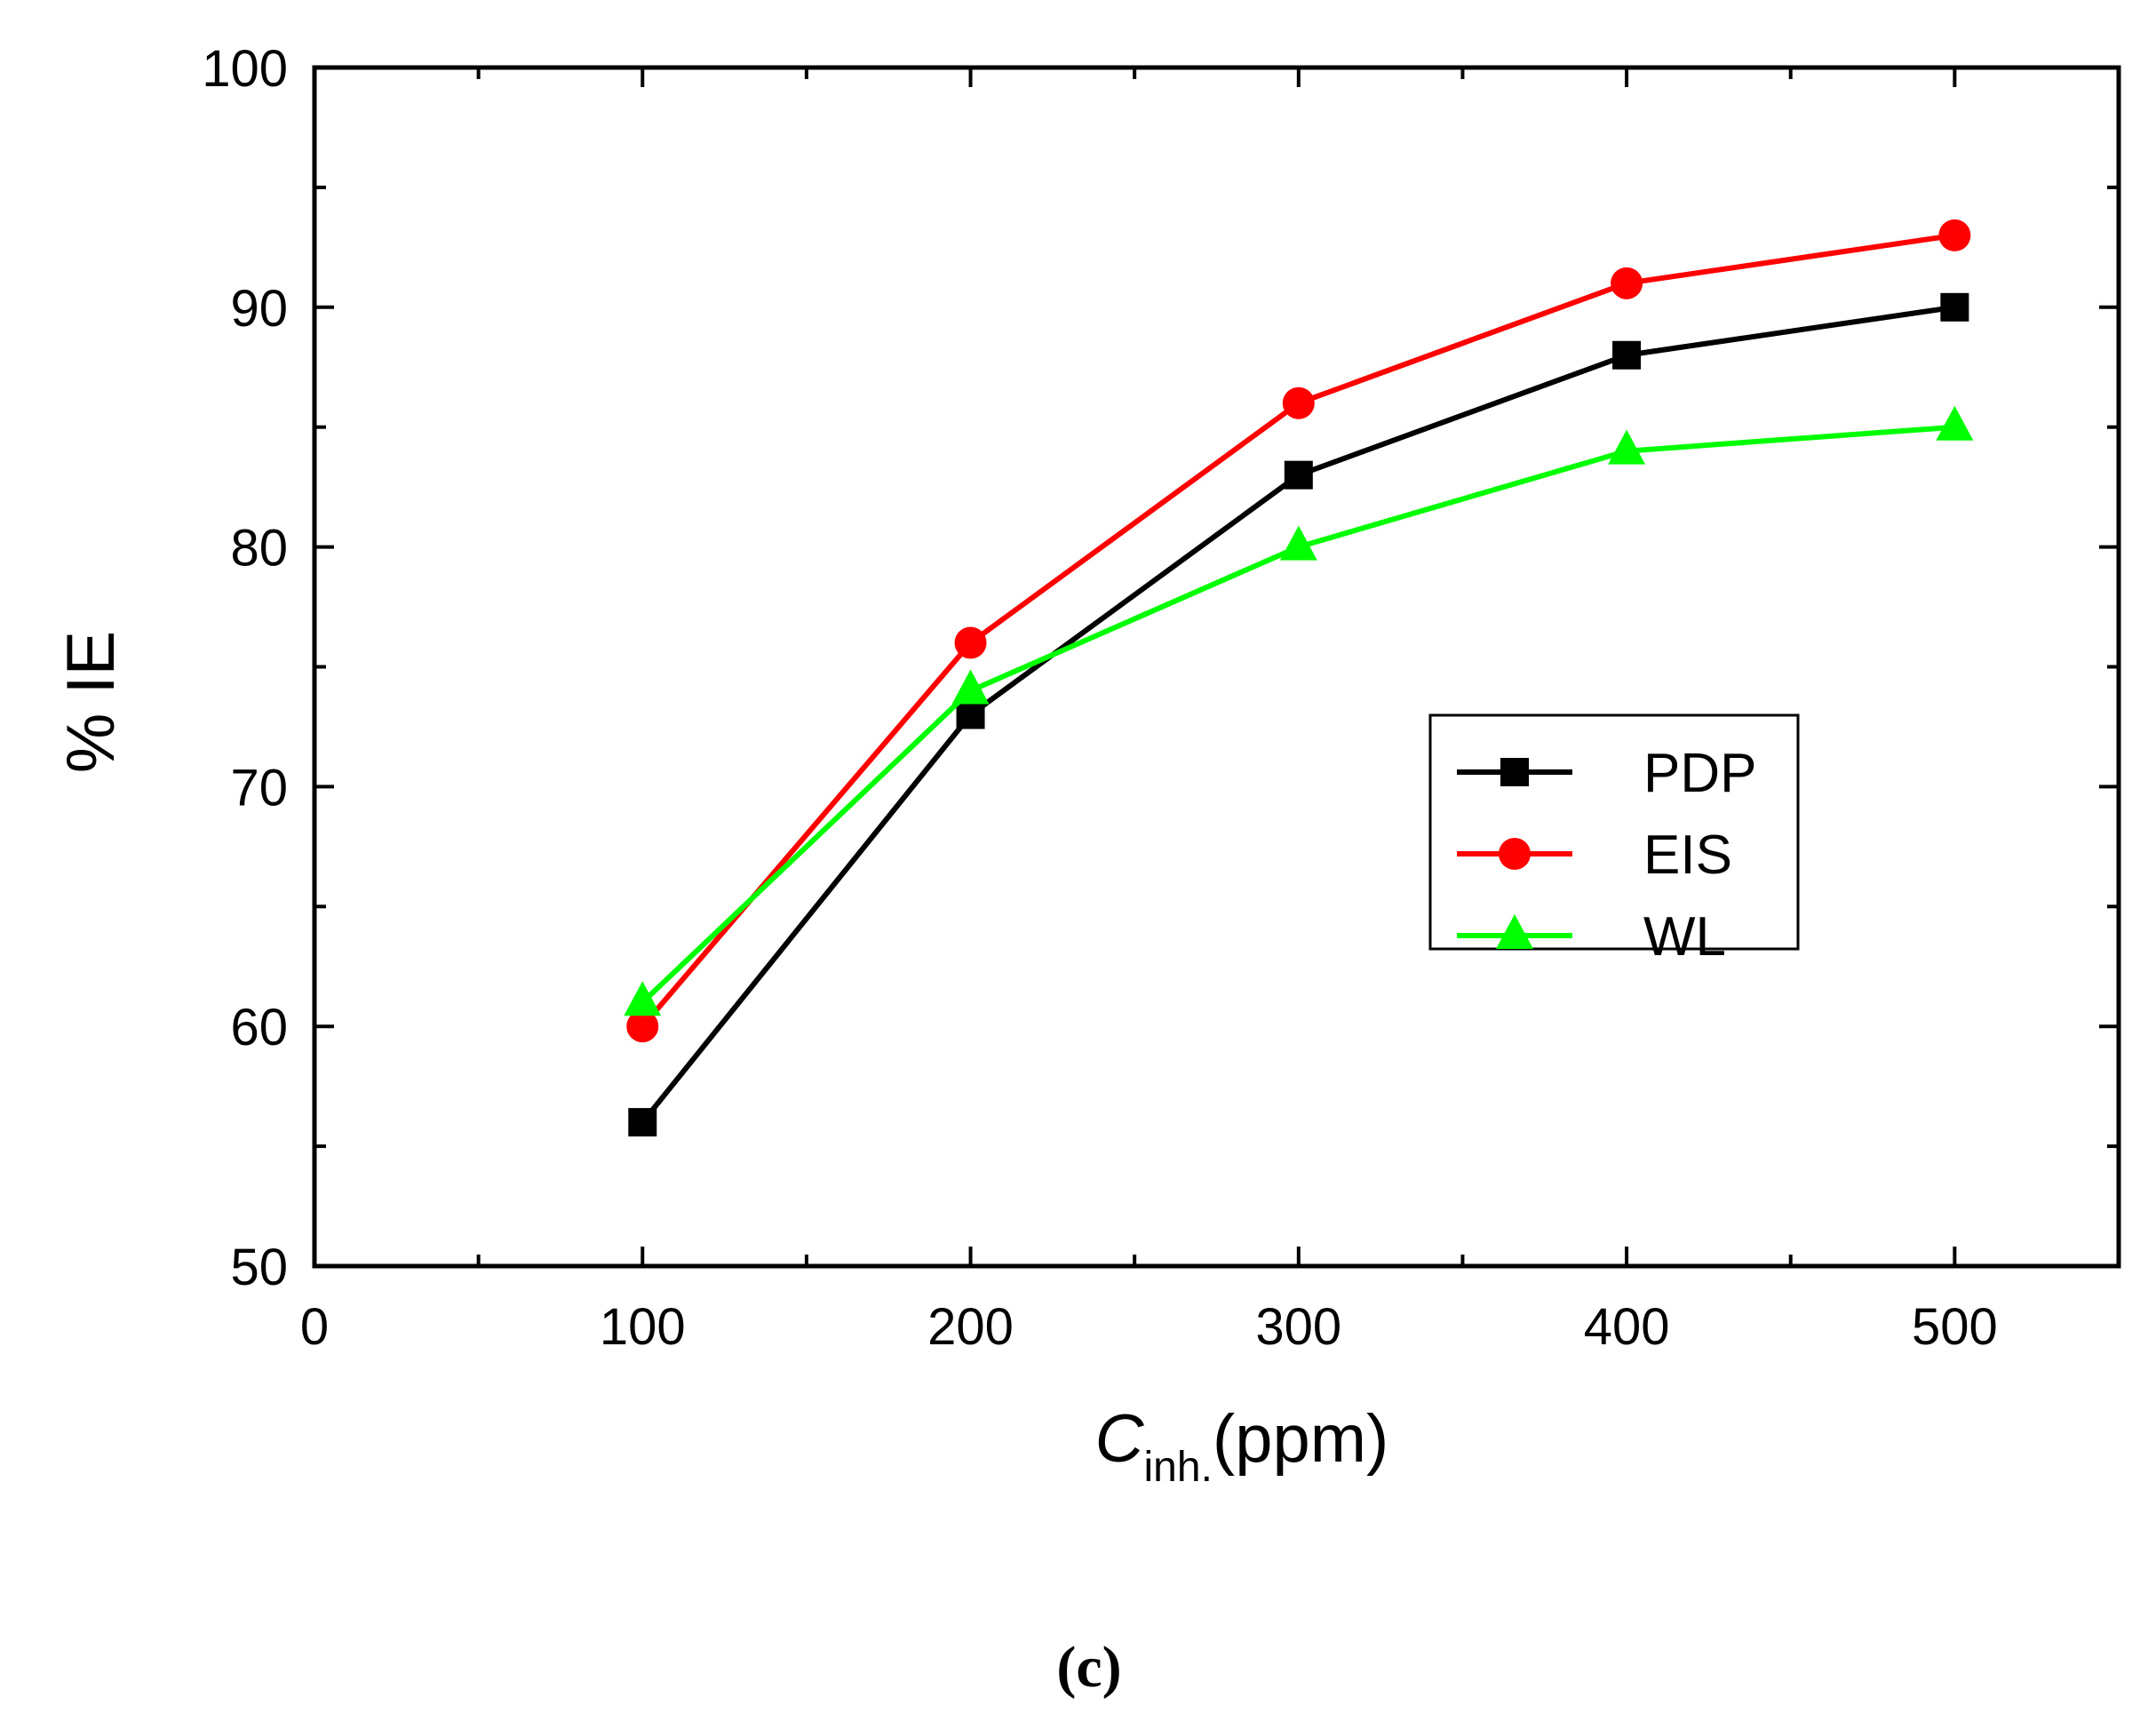 Image resolution: width=2156 pixels, height=1729 pixels. I want to click on y-tick-label: 50, so click(259, 1267).